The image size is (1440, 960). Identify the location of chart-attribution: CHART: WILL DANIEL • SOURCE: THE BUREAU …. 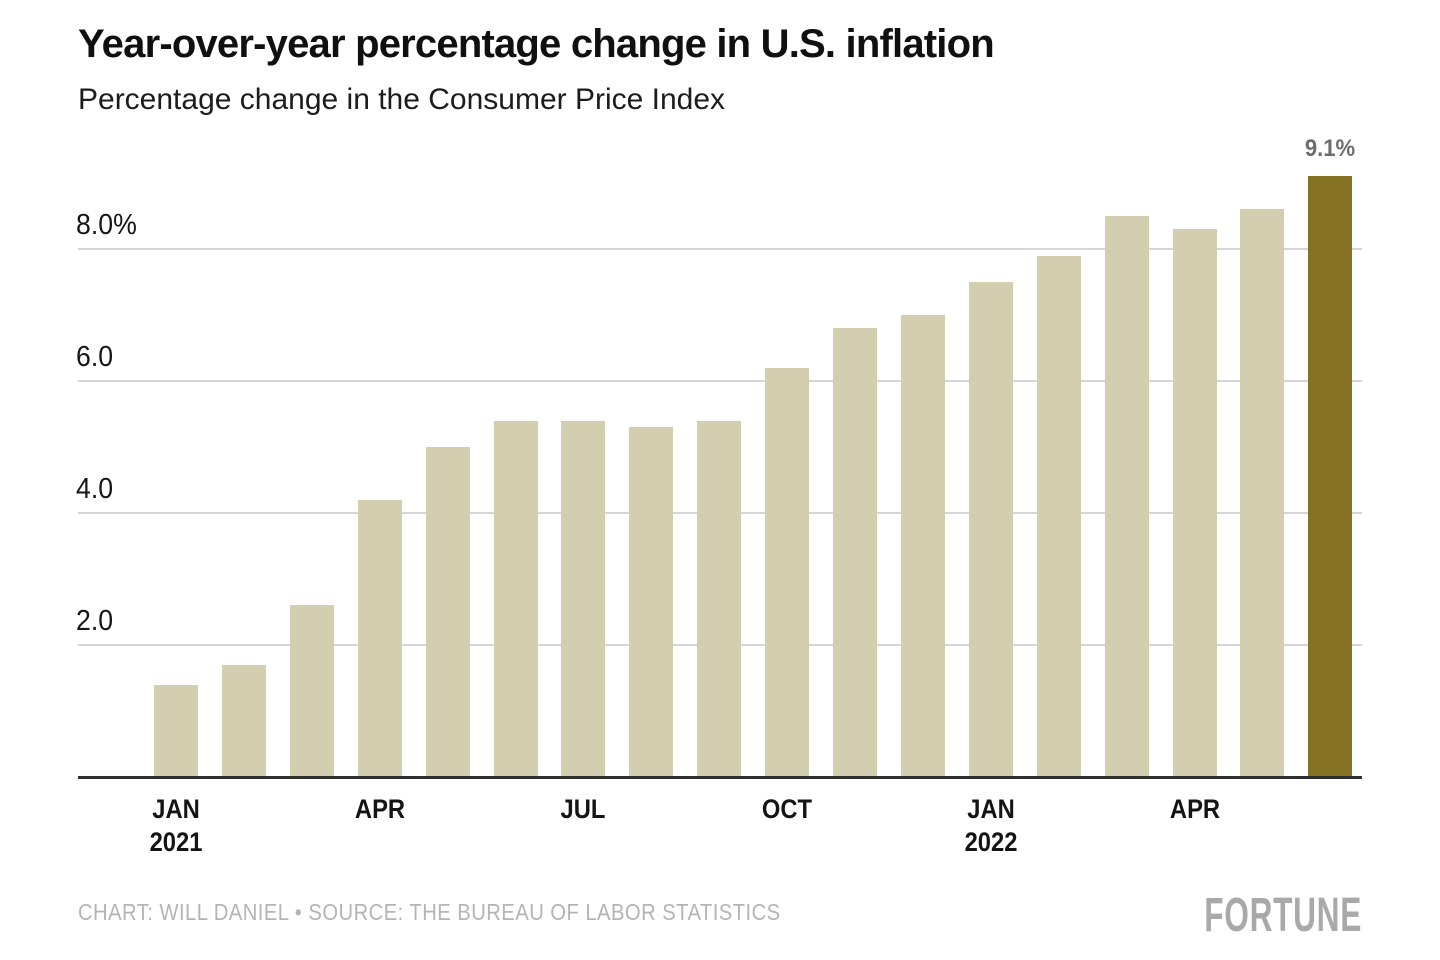
(429, 912).